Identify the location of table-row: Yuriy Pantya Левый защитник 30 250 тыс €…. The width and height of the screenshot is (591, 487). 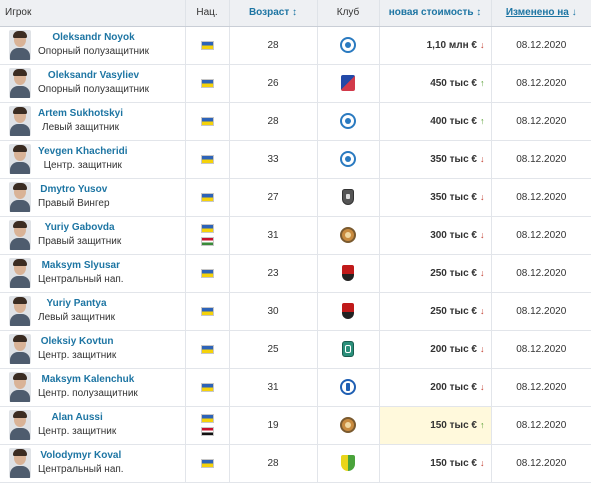
(295, 311).